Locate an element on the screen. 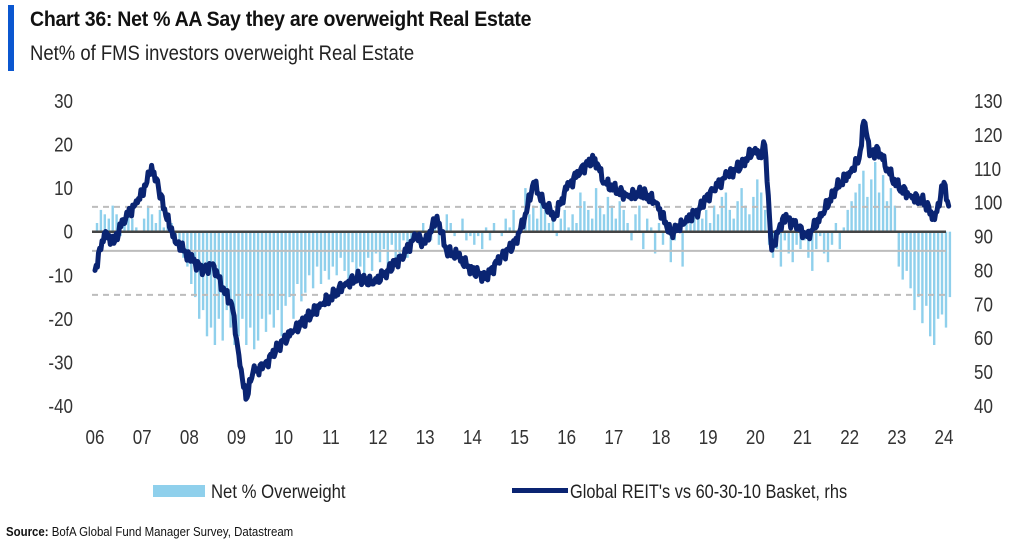 The width and height of the screenshot is (1024, 548). left-tick-label: -40 is located at coordinates (60, 406).